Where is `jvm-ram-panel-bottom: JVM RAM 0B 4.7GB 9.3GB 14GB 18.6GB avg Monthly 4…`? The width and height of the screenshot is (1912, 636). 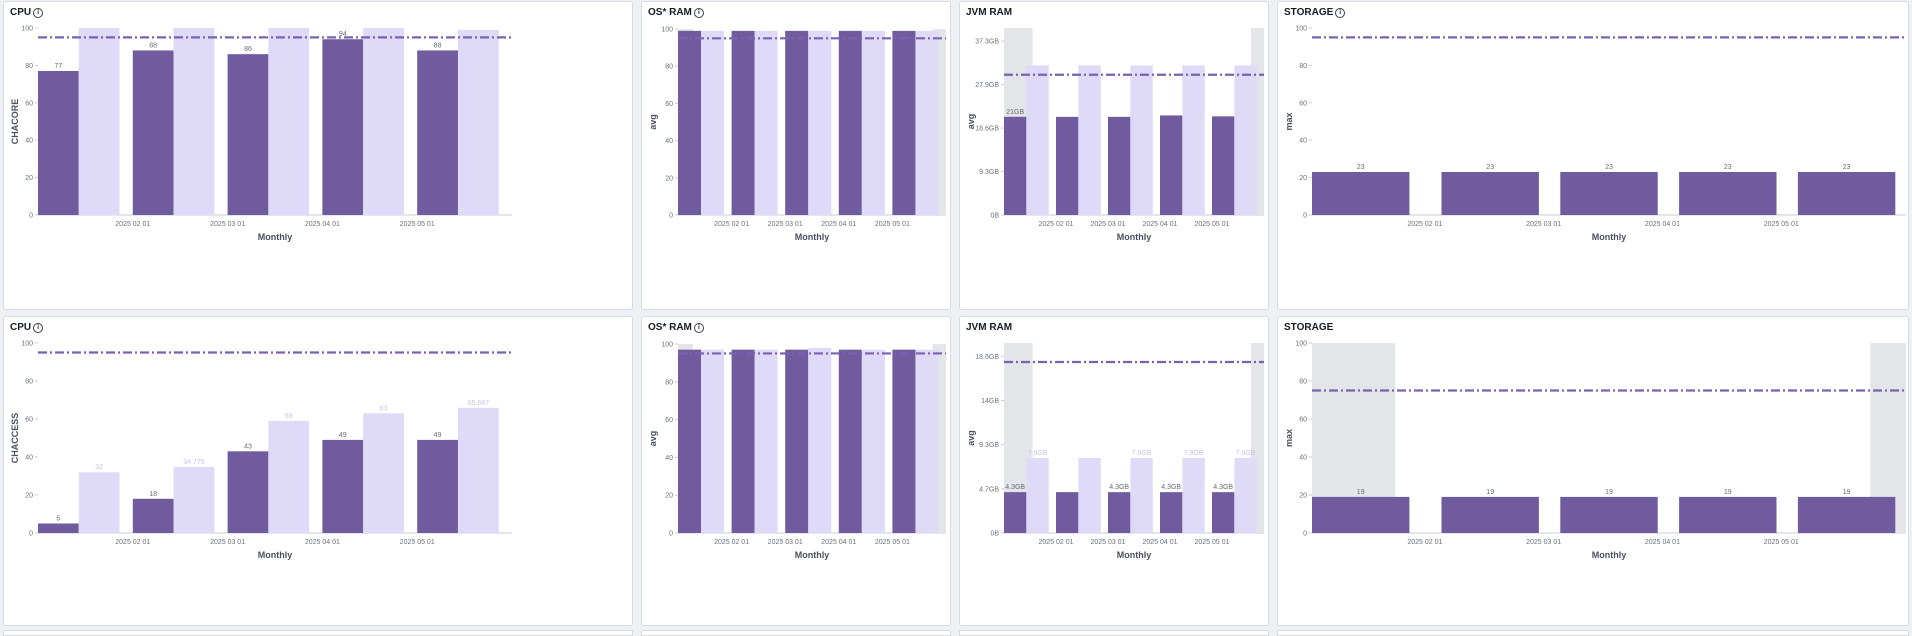 jvm-ram-panel-bottom: JVM RAM 0B 4.7GB 9.3GB 14GB 18.6GB avg Monthly 4… is located at coordinates (1114, 471).